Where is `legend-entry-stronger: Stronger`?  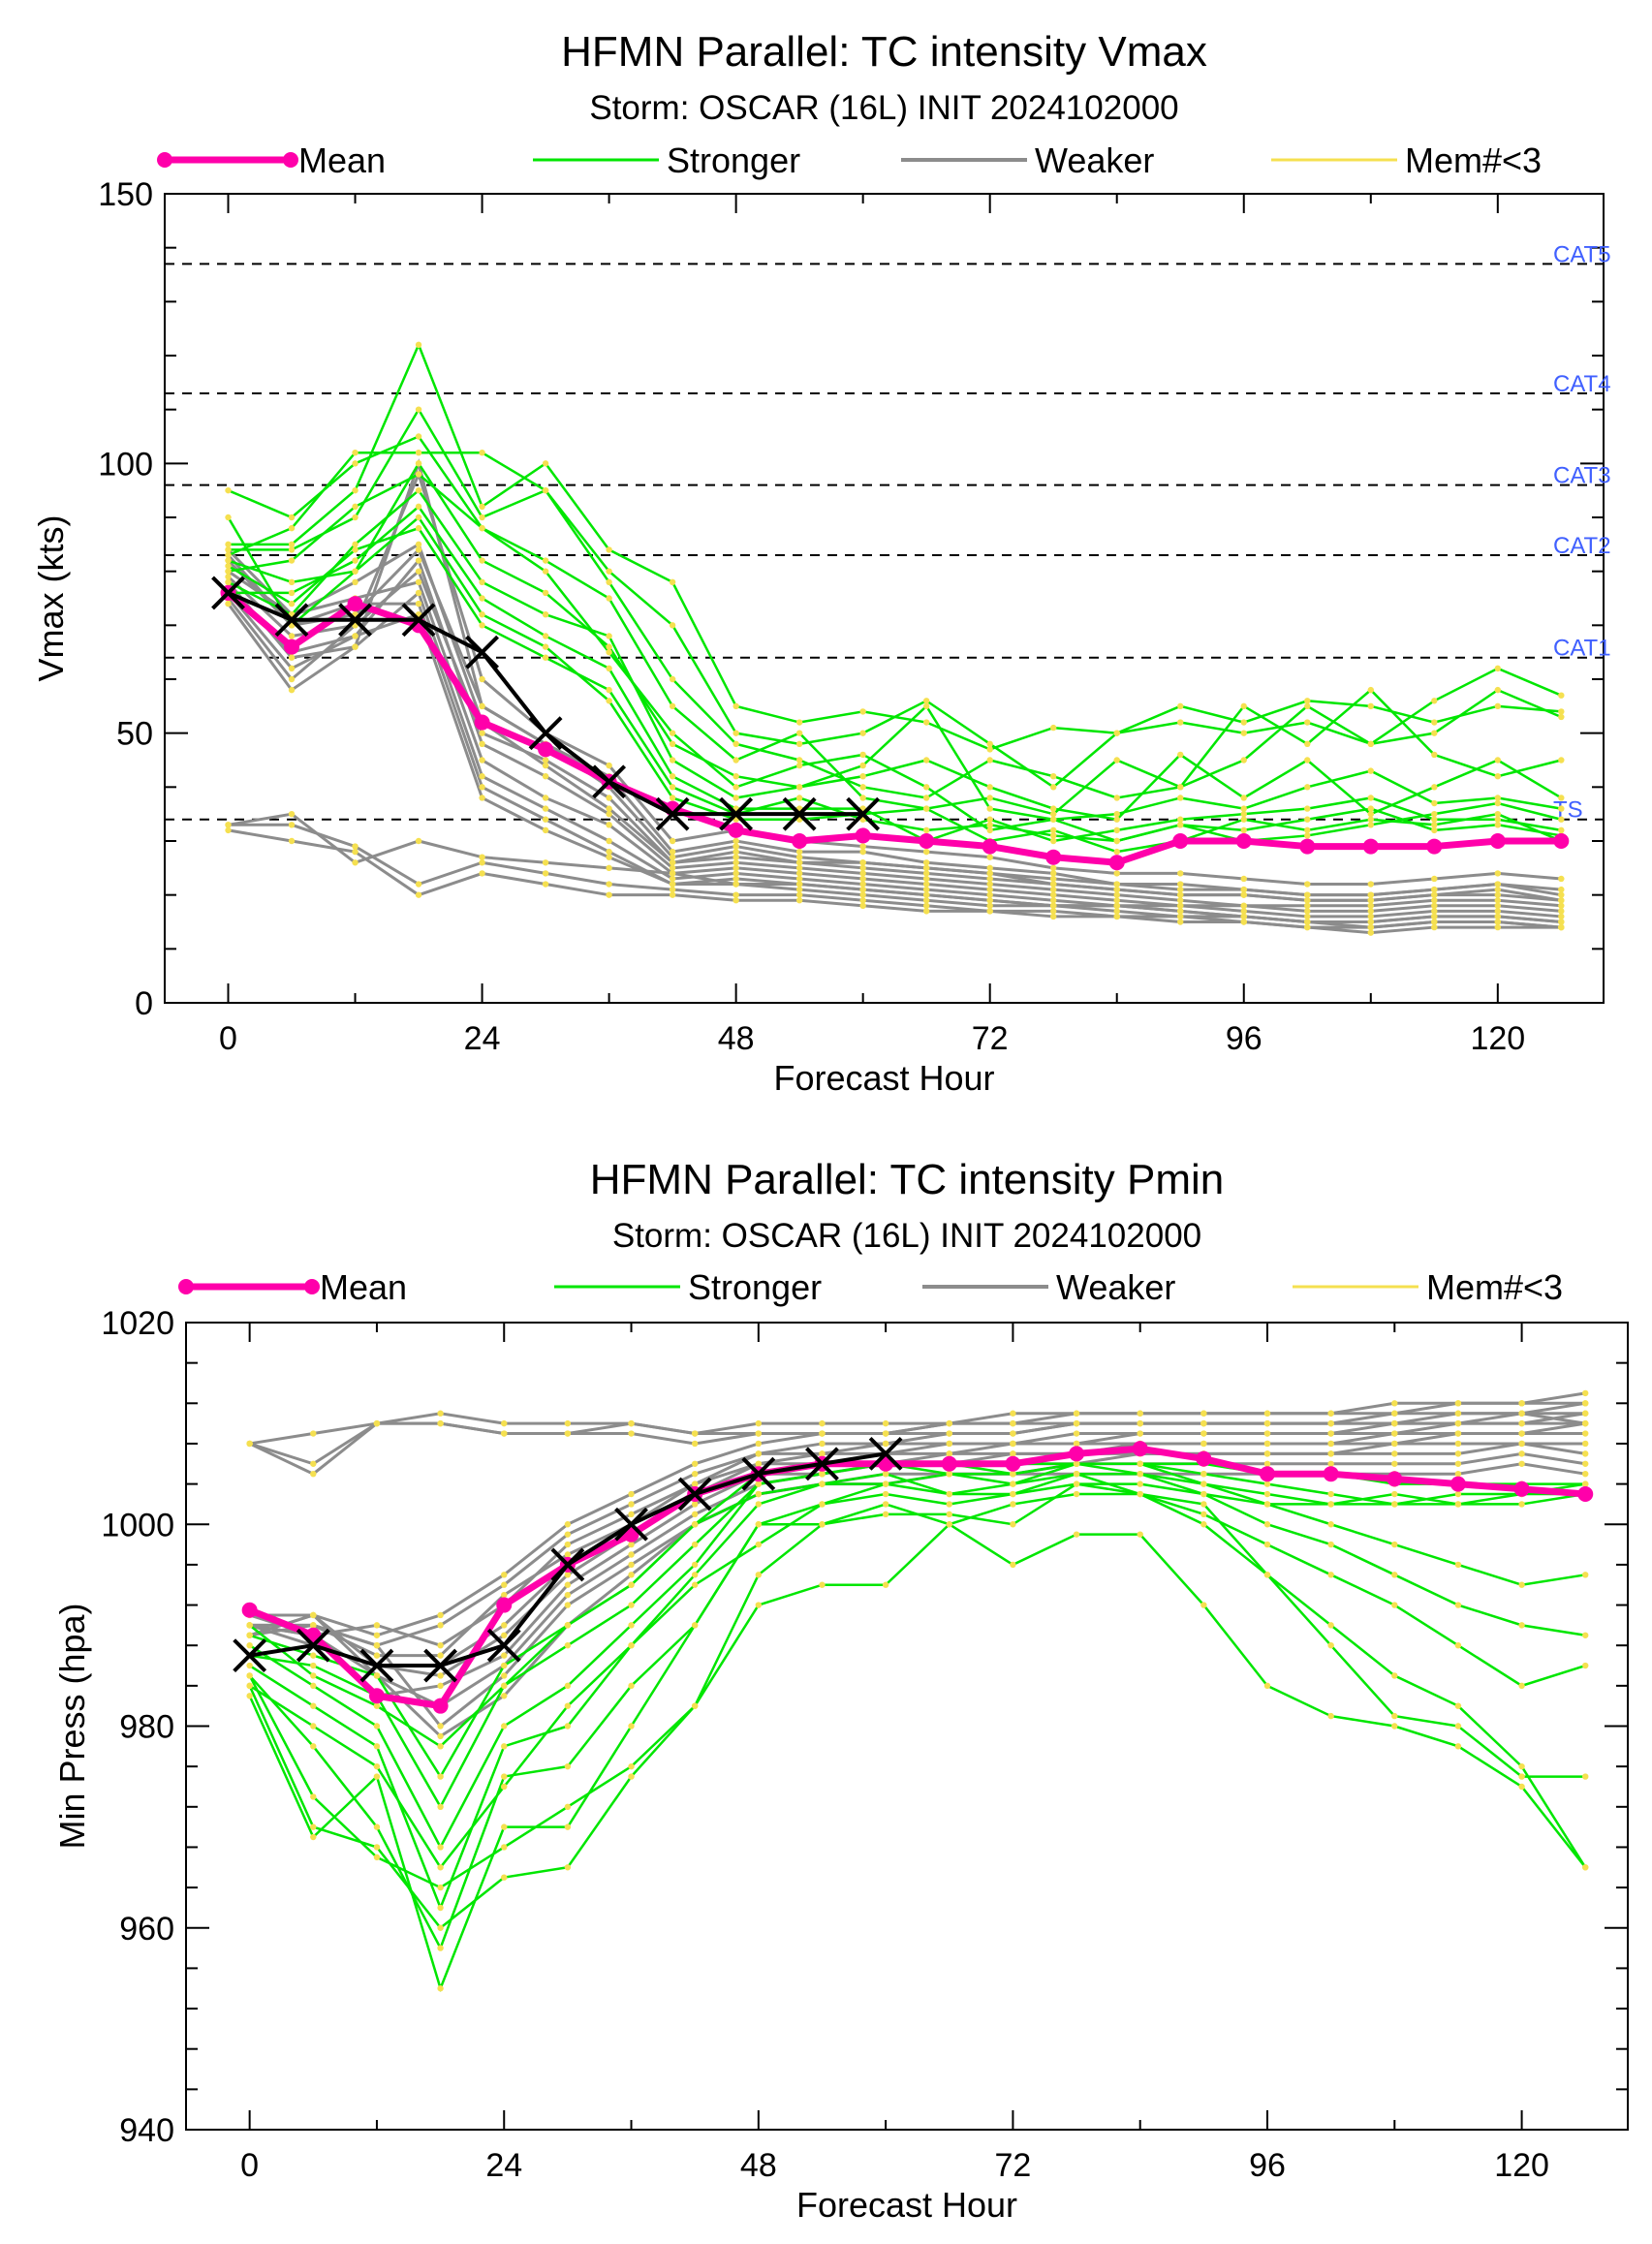 legend-entry-stronger: Stronger is located at coordinates (755, 1287).